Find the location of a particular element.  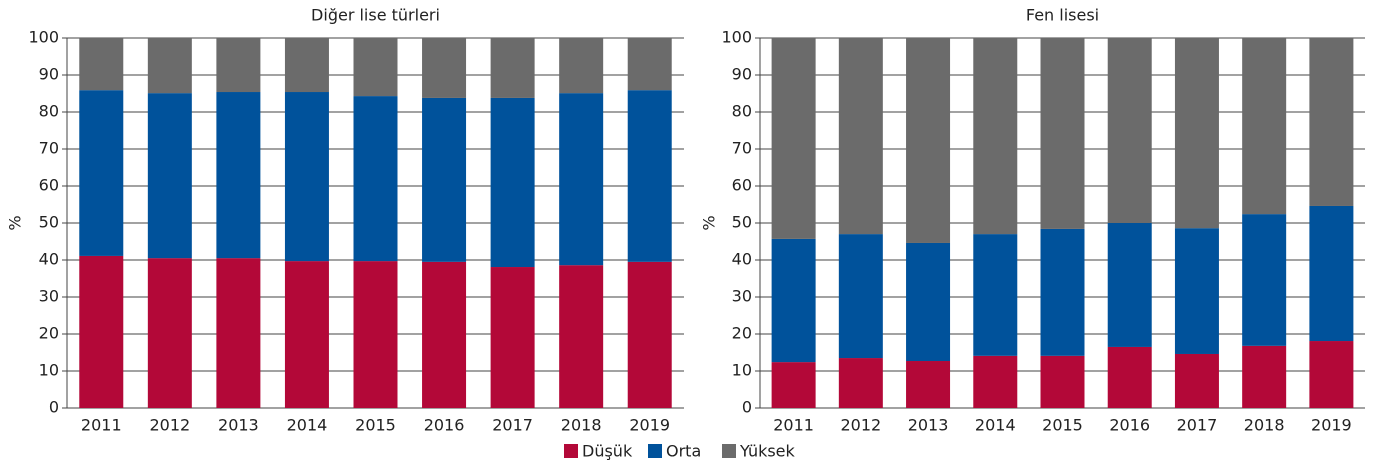

legend-label: Orta is located at coordinates (683, 451).